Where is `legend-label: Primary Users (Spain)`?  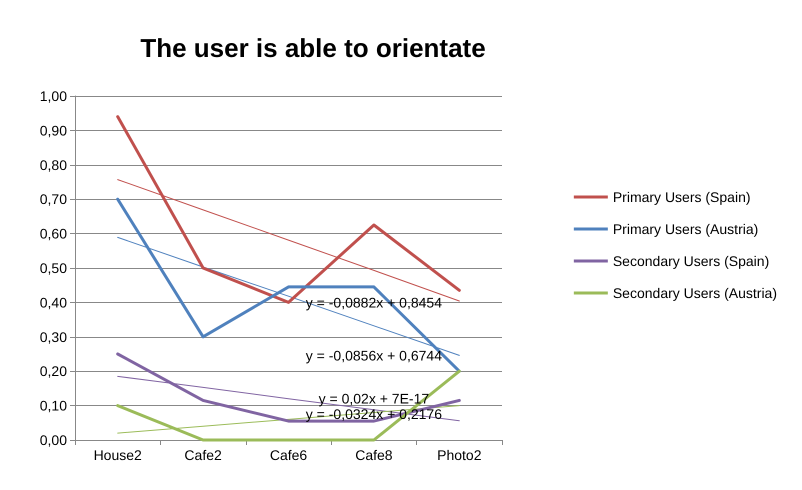 legend-label: Primary Users (Spain) is located at coordinates (681, 197).